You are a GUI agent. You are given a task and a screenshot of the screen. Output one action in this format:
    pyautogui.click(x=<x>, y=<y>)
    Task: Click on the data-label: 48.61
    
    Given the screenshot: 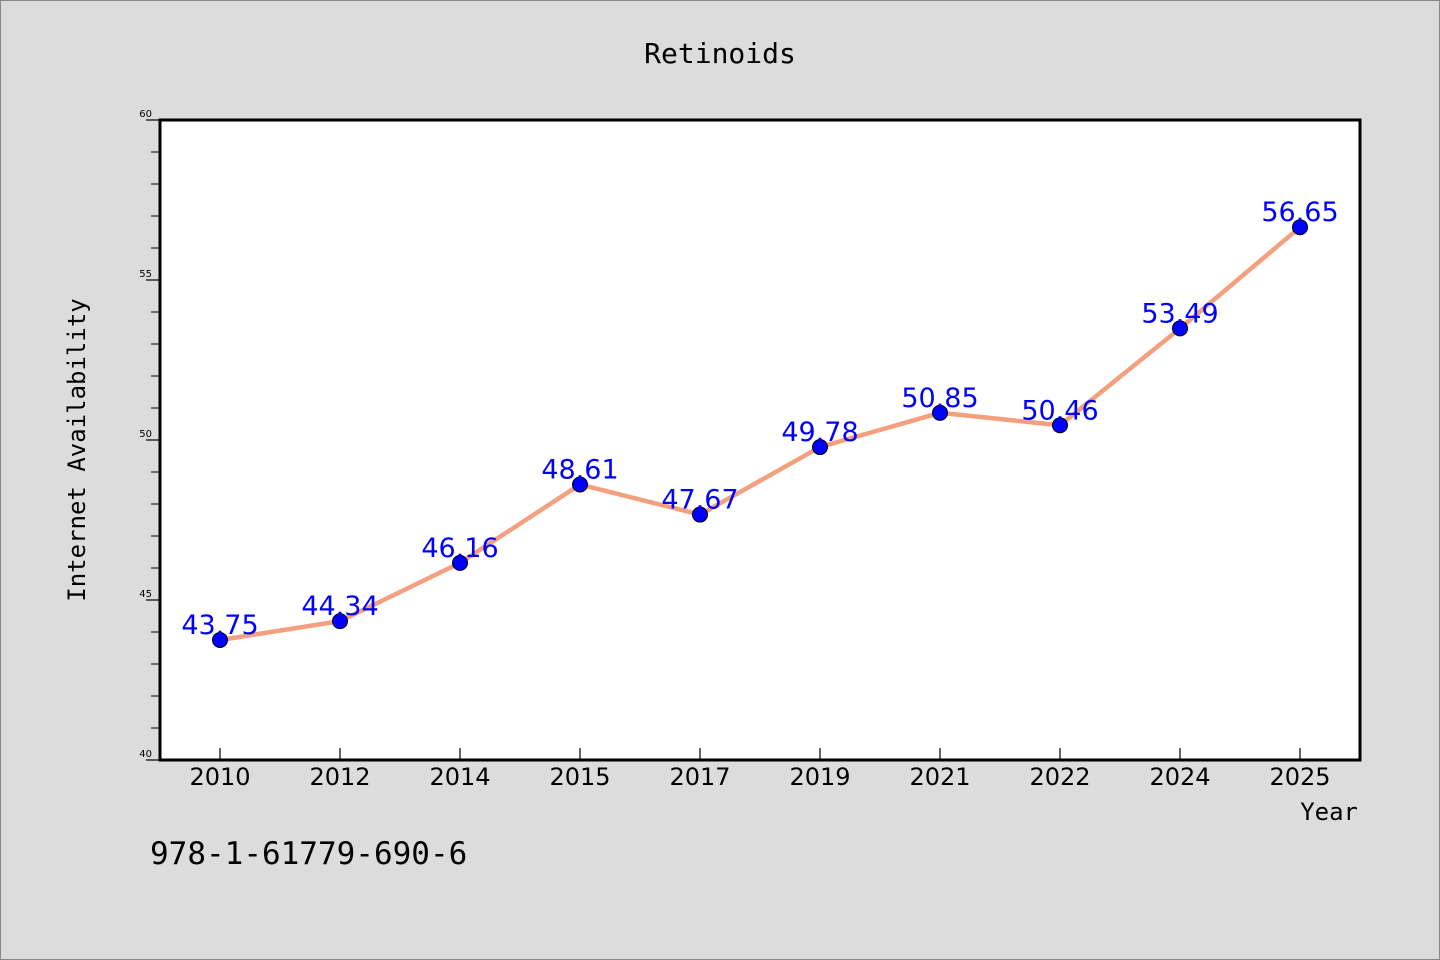 What is the action you would take?
    pyautogui.click(x=579, y=469)
    